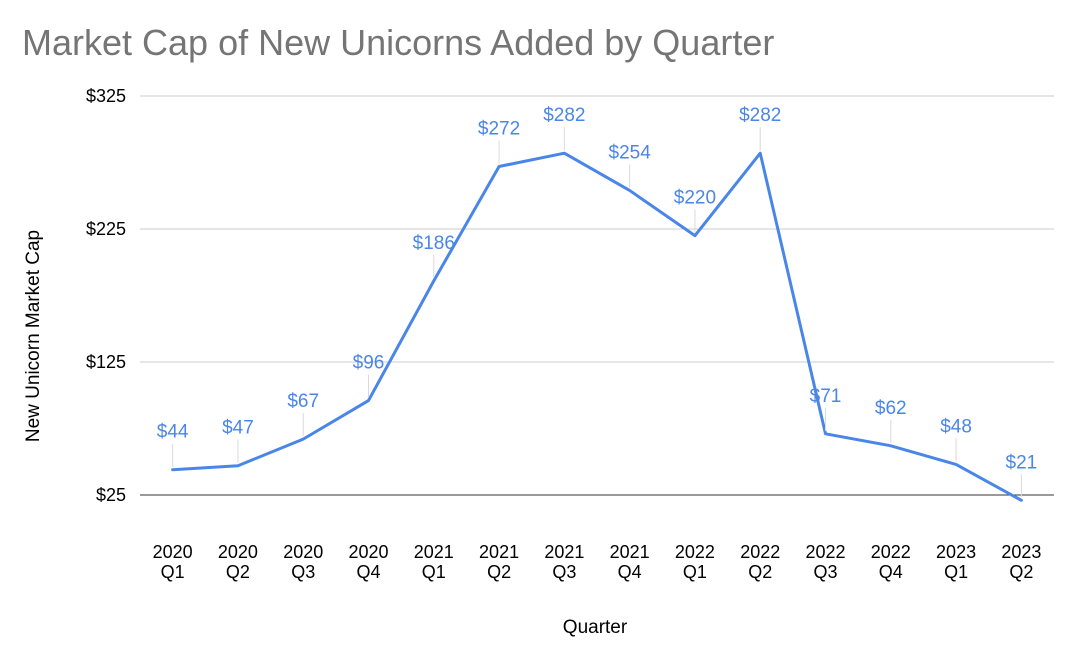  Describe the element at coordinates (891, 562) in the screenshot. I see `x-tick-label: 2022 Q4` at that location.